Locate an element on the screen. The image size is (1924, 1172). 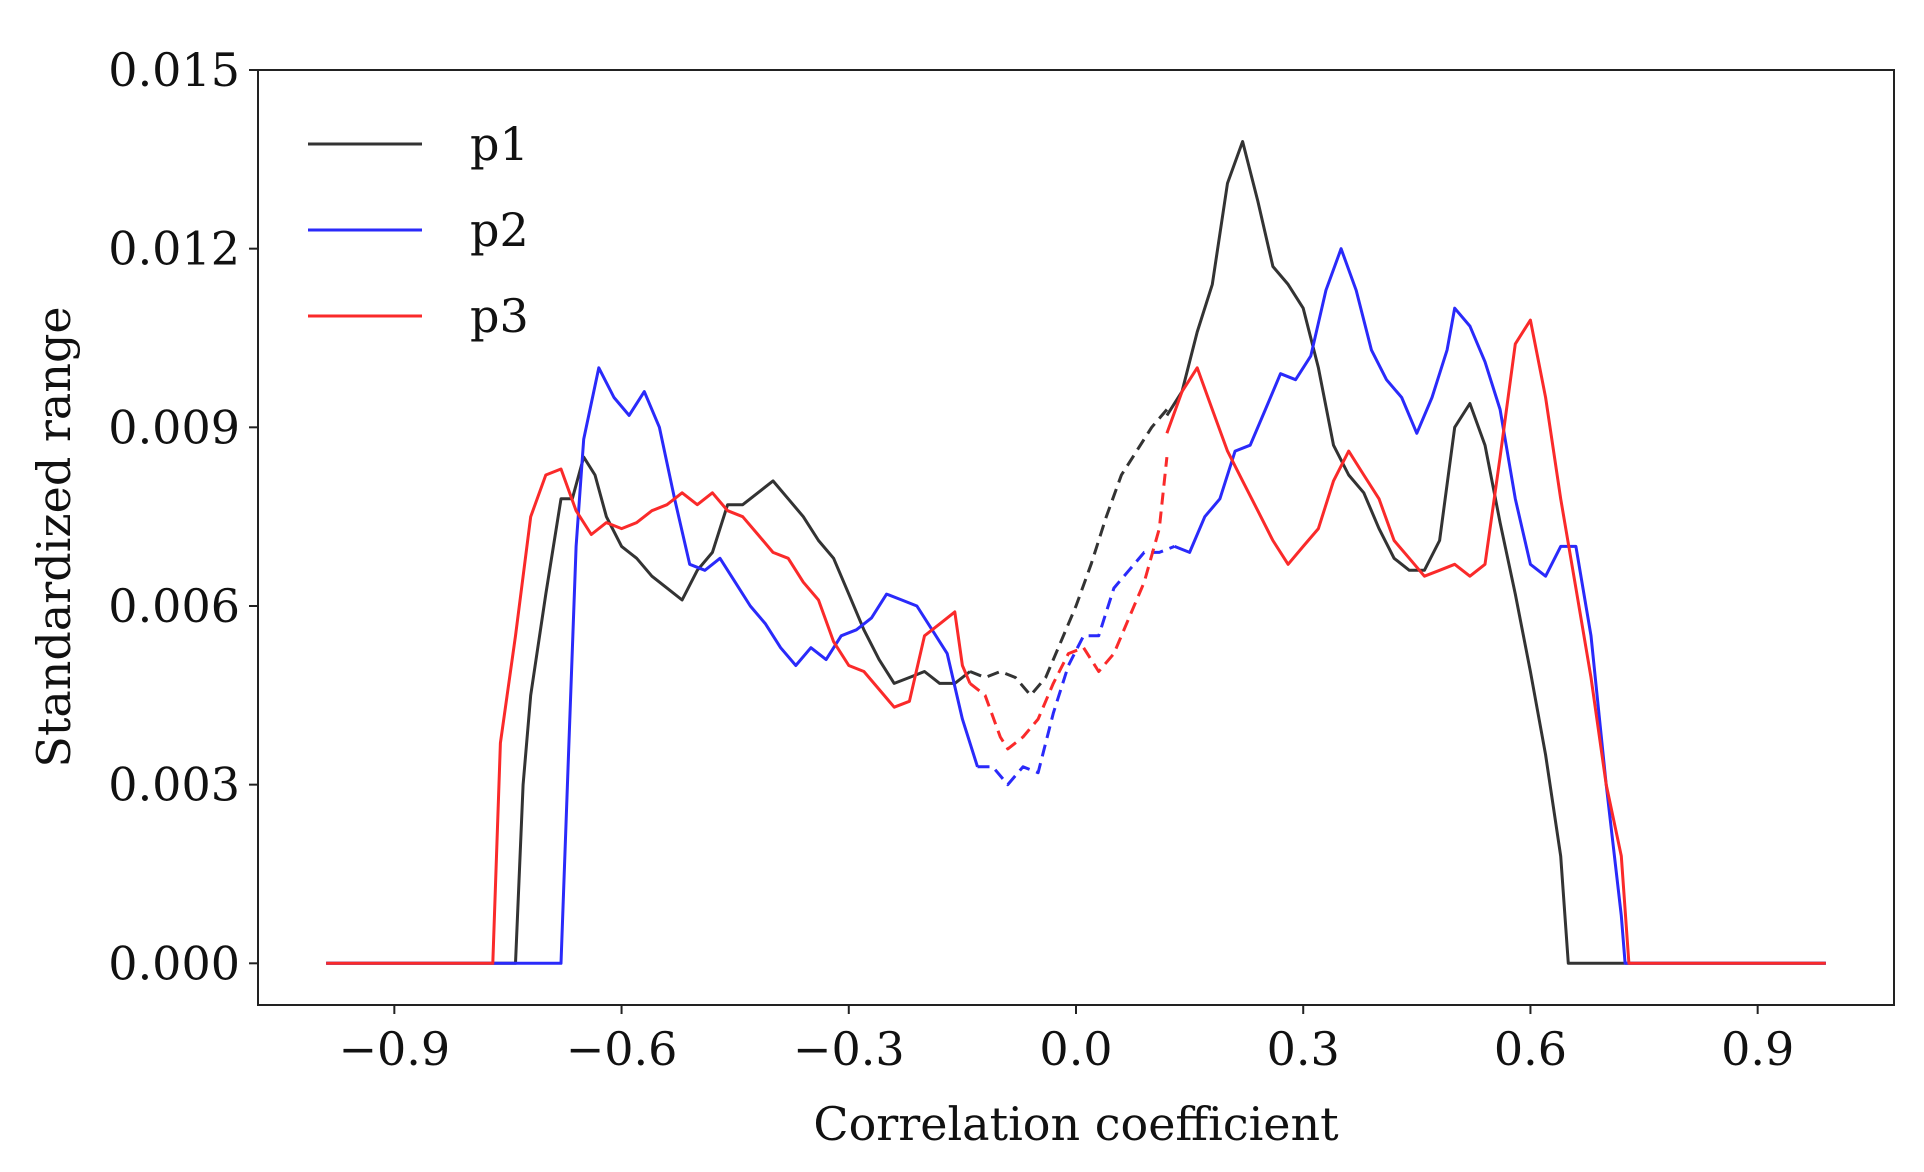
series-line-p1-dashed is located at coordinates (1069, 552).